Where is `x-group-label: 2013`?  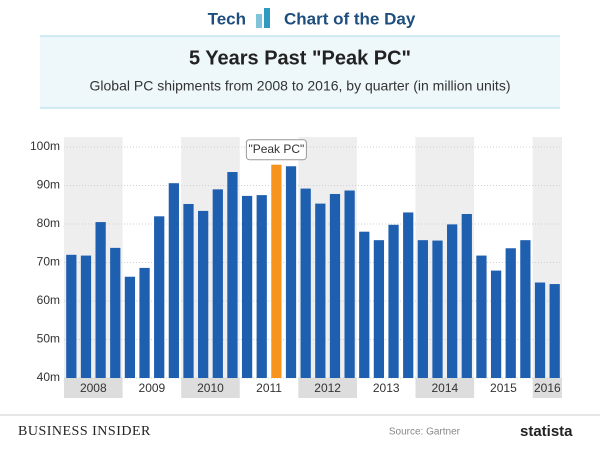 x-group-label: 2013 is located at coordinates (386, 388).